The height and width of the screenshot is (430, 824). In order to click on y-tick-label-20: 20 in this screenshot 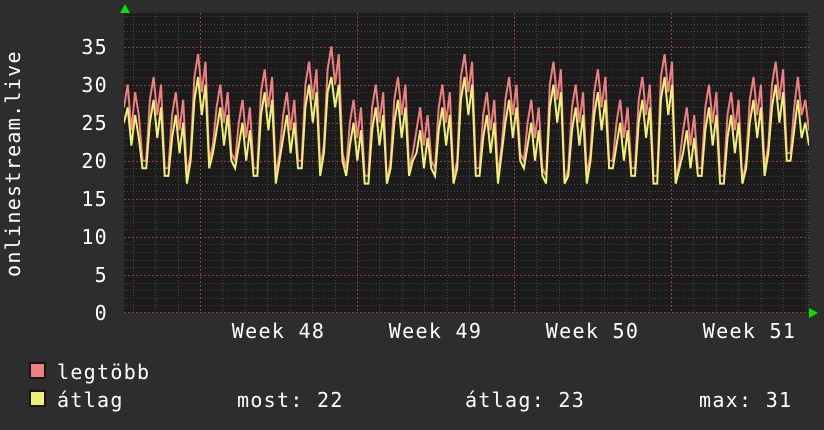, I will do `click(94, 160)`.